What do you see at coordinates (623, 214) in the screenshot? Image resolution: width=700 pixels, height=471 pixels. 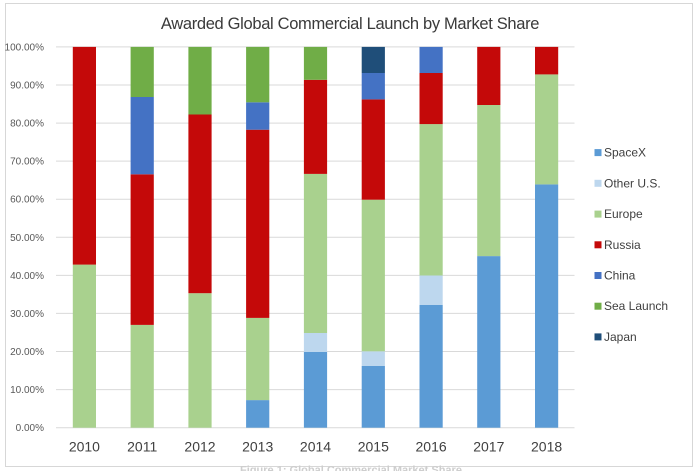 I see `svg-text: Europe` at bounding box center [623, 214].